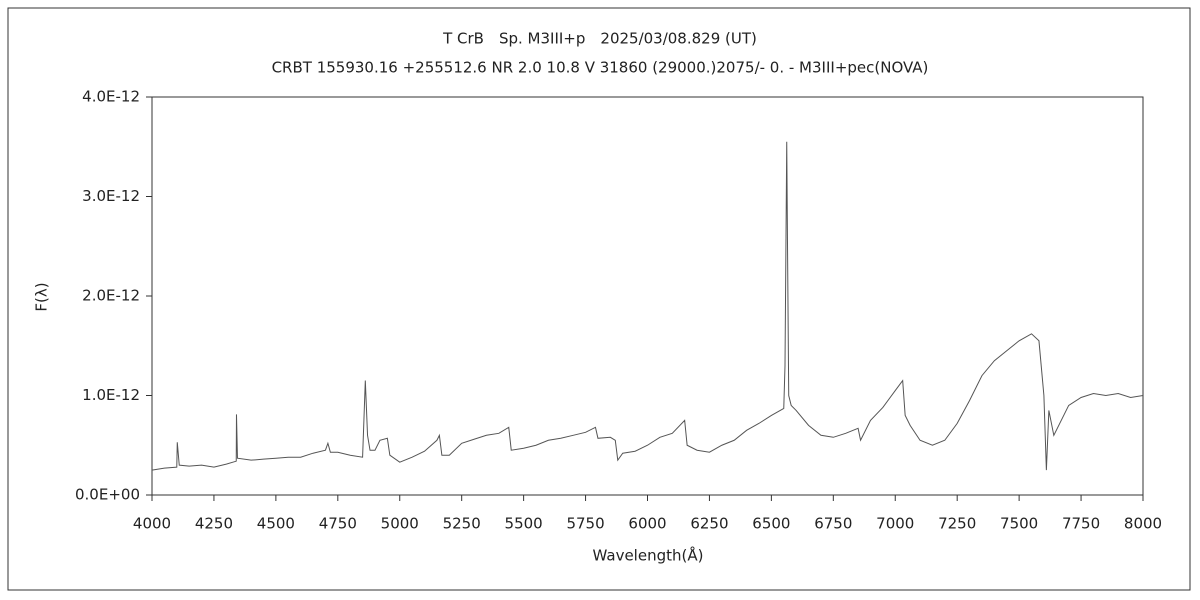 The height and width of the screenshot is (600, 1200). What do you see at coordinates (111, 395) in the screenshot?
I see `y-tick-label: 1.0E-12` at bounding box center [111, 395].